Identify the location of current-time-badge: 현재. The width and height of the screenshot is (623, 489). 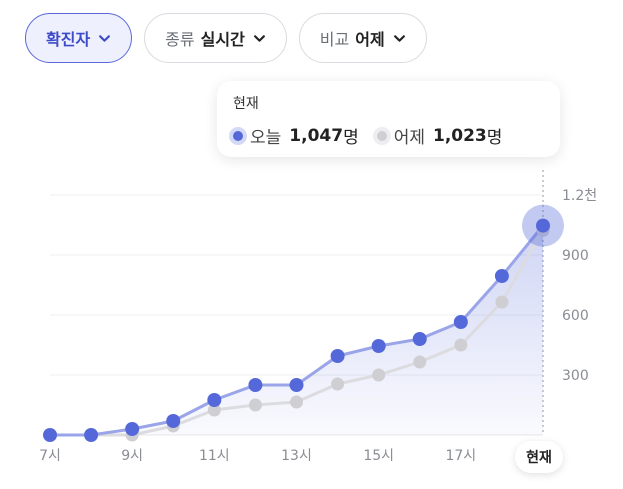
(539, 457).